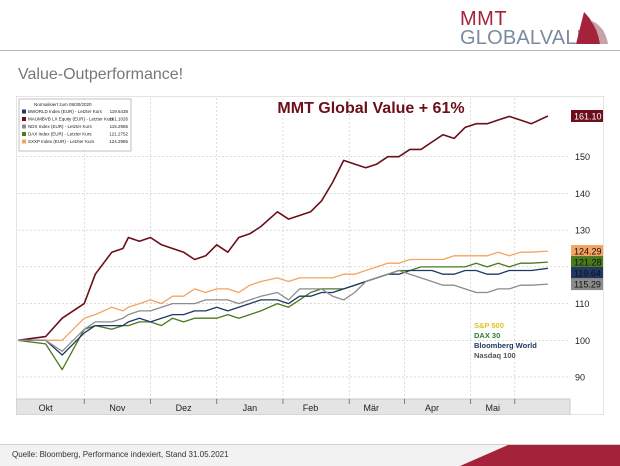  Describe the element at coordinates (118, 141) in the screenshot. I see `legend-entry-value: 124.2986` at that location.